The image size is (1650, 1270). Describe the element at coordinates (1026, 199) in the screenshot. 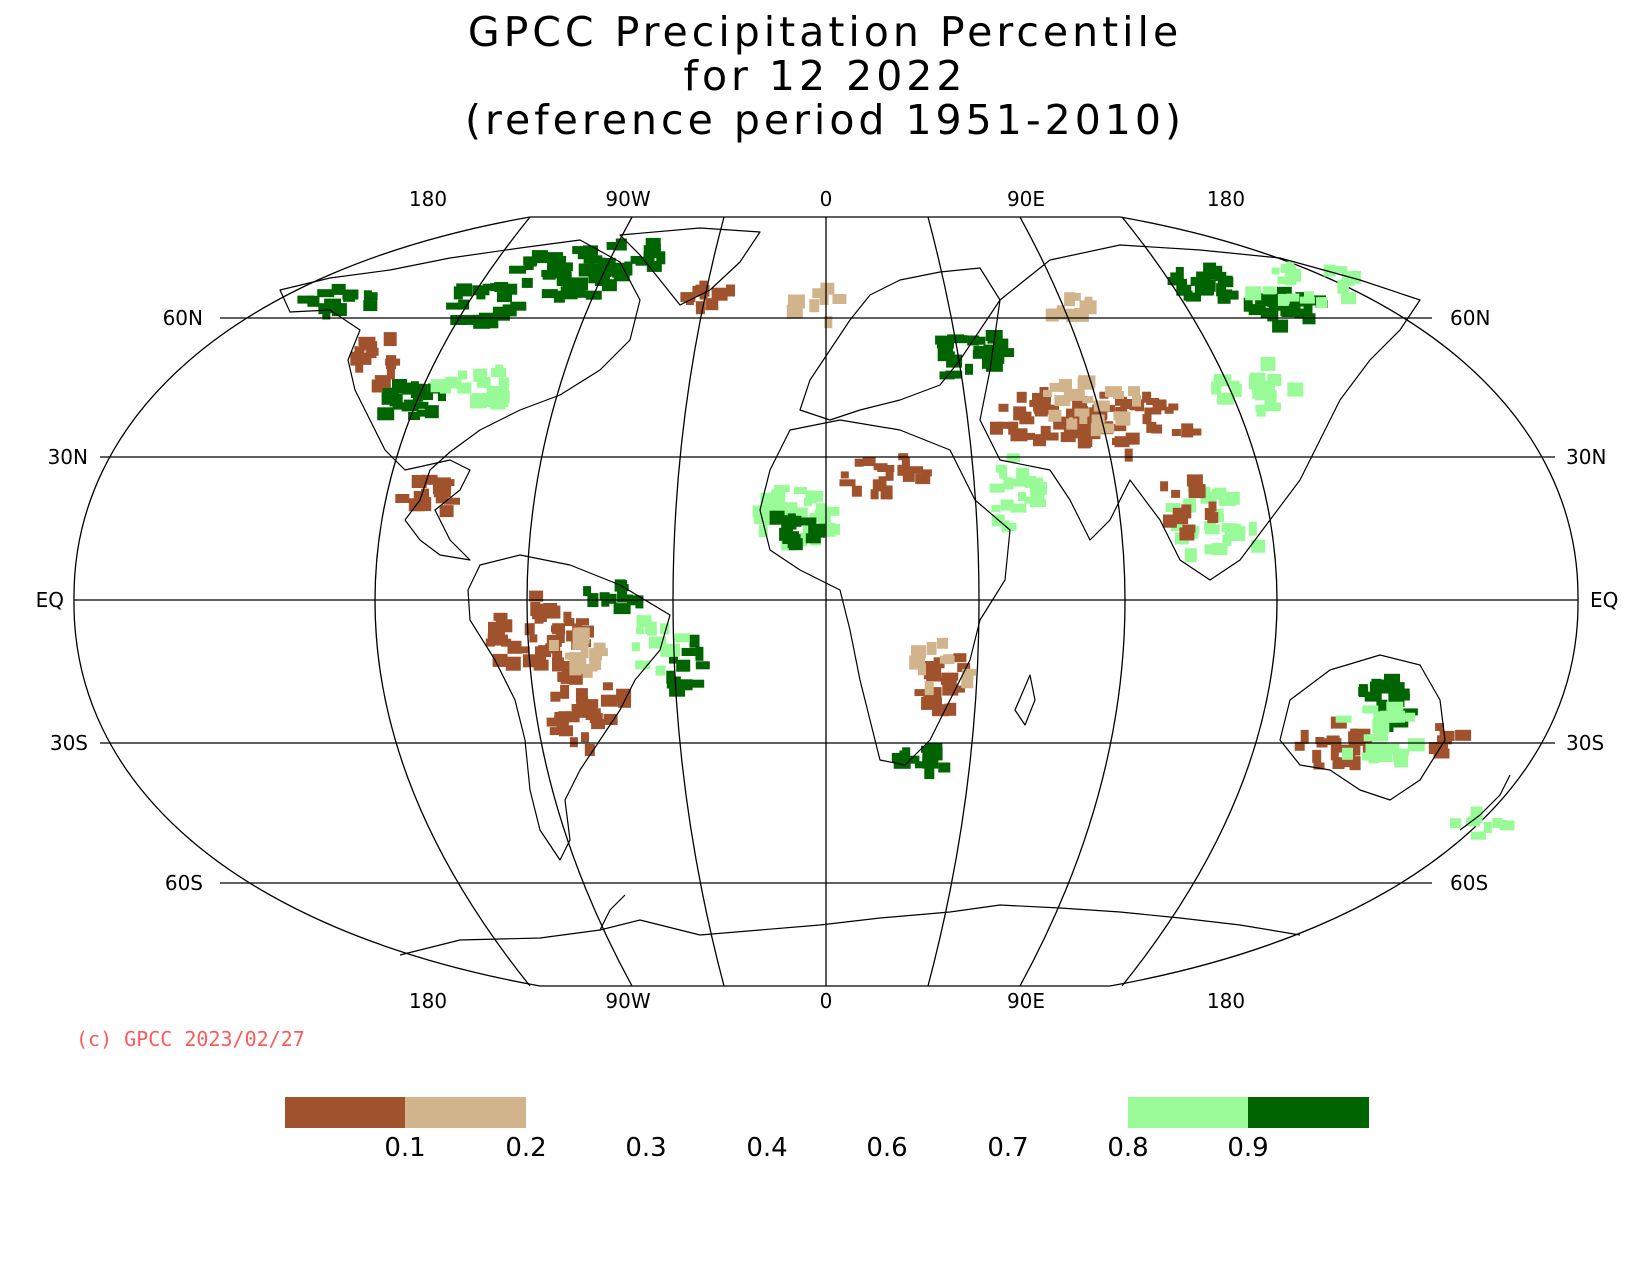

I see `lon-label-top-90e: 90E` at that location.